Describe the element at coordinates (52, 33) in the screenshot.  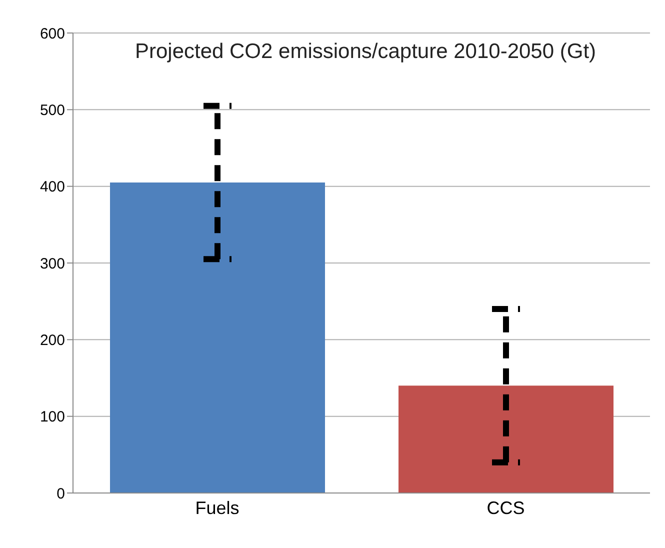
I see `y-tick-label: 600` at that location.